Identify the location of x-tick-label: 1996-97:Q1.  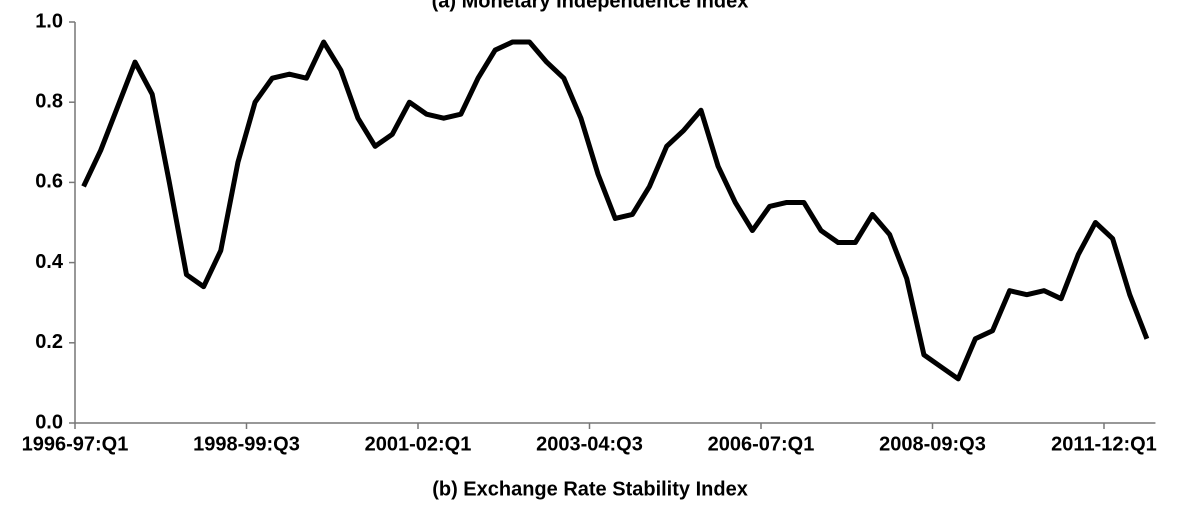
(75, 444).